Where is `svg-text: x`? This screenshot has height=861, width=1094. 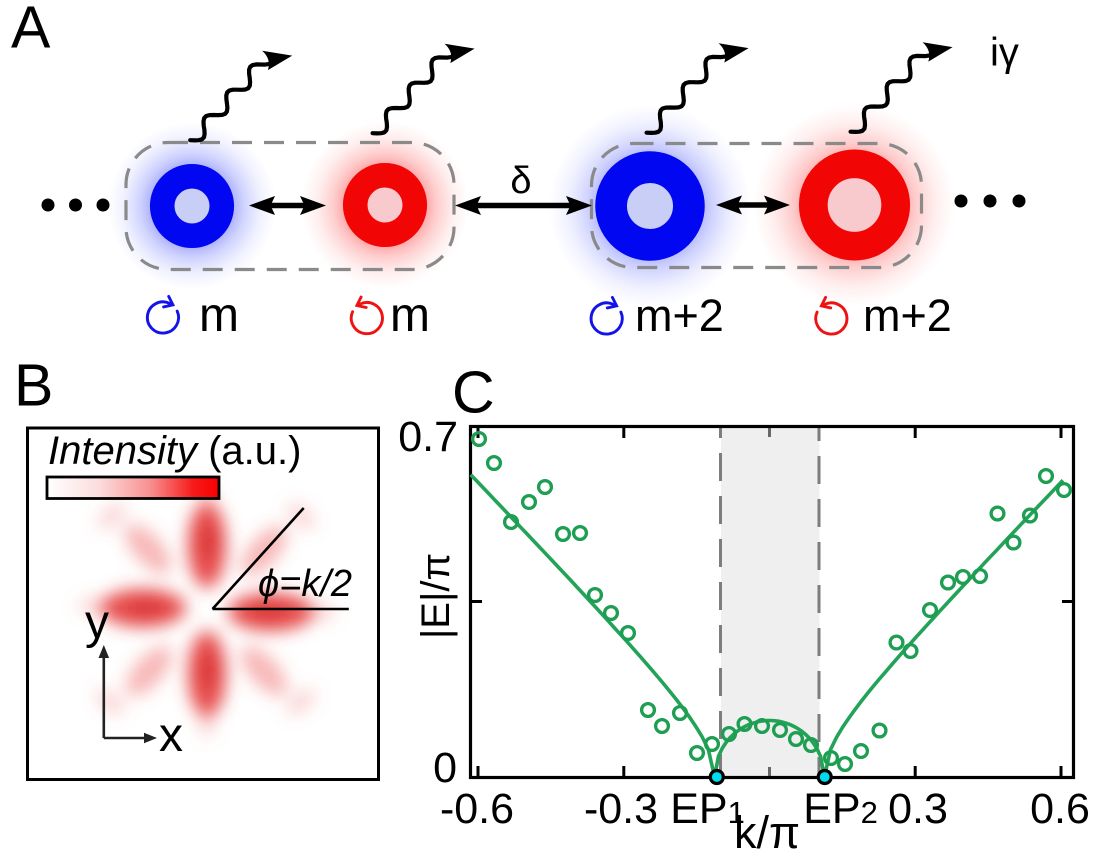
svg-text: x is located at coordinates (171, 735).